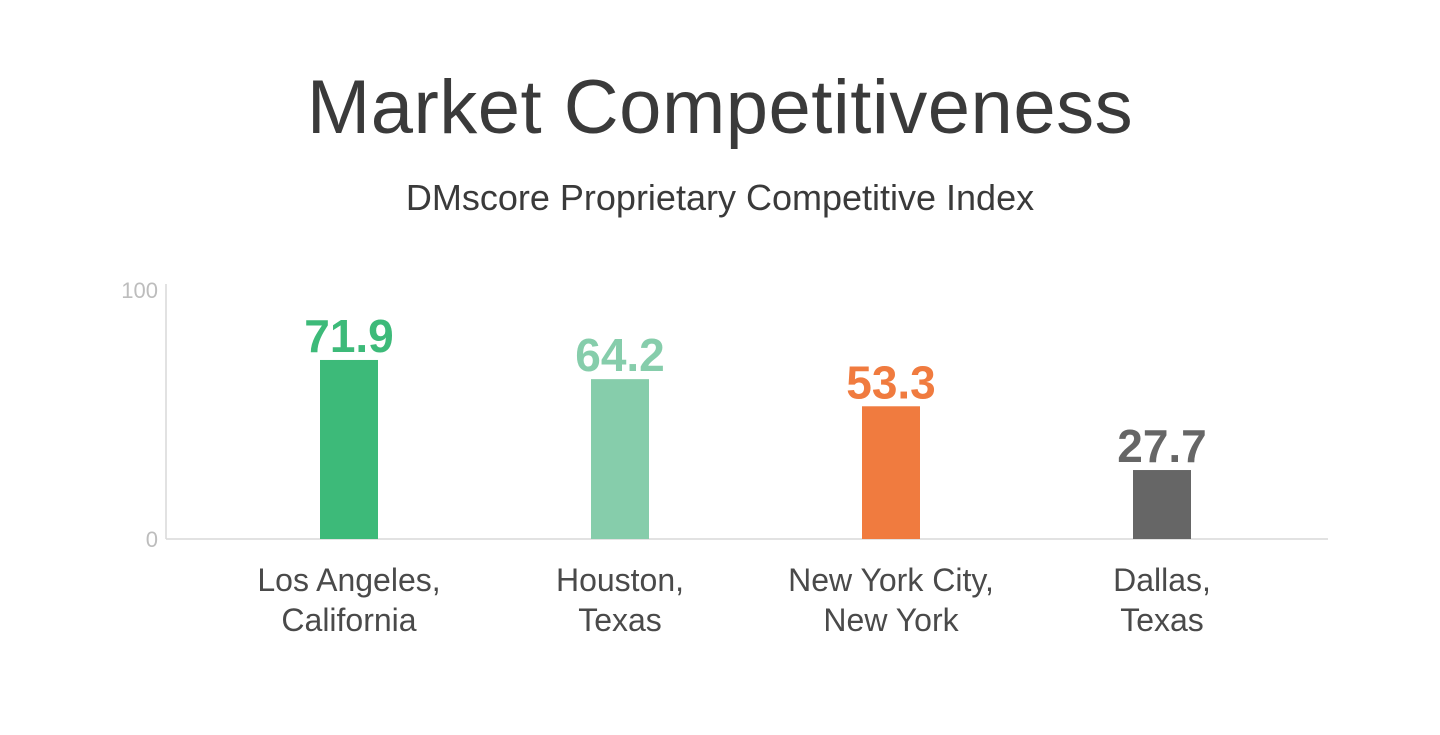 The height and width of the screenshot is (735, 1440). I want to click on x-tick-label: California, so click(348, 620).